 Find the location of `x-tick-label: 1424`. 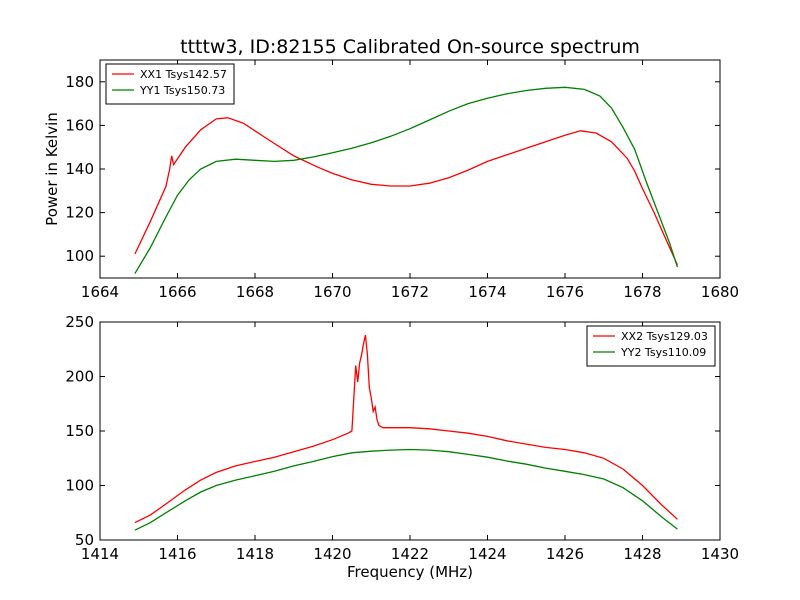

x-tick-label: 1424 is located at coordinates (487, 554).